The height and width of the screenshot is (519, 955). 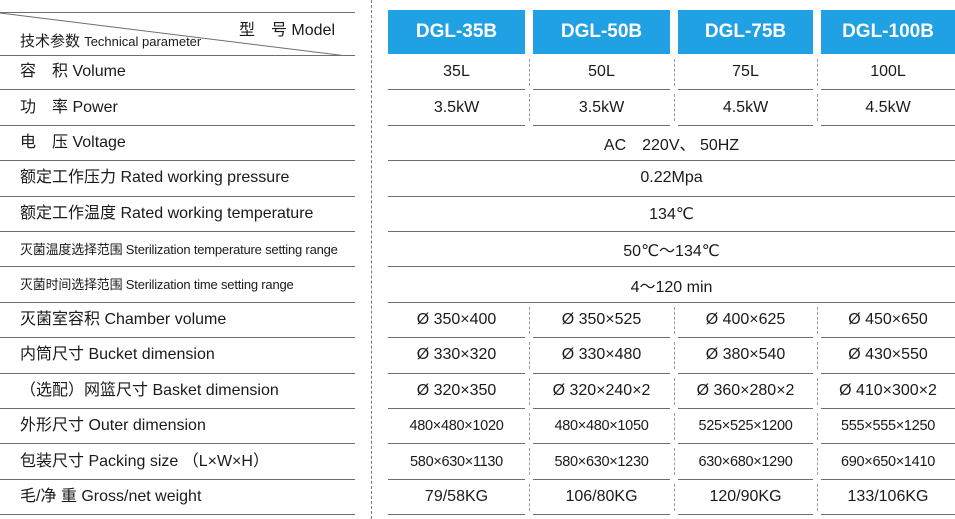 I want to click on value-cell: Ø 330×480, so click(x=601, y=356).